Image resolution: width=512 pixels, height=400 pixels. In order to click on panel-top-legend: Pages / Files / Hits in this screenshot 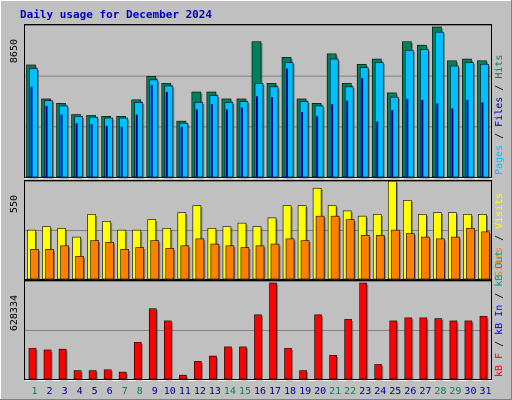, I will do `click(499, 115)`.